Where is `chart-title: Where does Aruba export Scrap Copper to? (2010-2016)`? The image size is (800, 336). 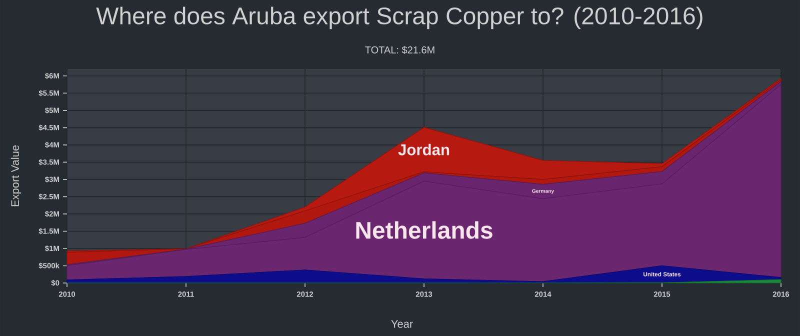
chart-title: Where does Aruba export Scrap Copper to? (2010-2016) is located at coordinates (399, 18).